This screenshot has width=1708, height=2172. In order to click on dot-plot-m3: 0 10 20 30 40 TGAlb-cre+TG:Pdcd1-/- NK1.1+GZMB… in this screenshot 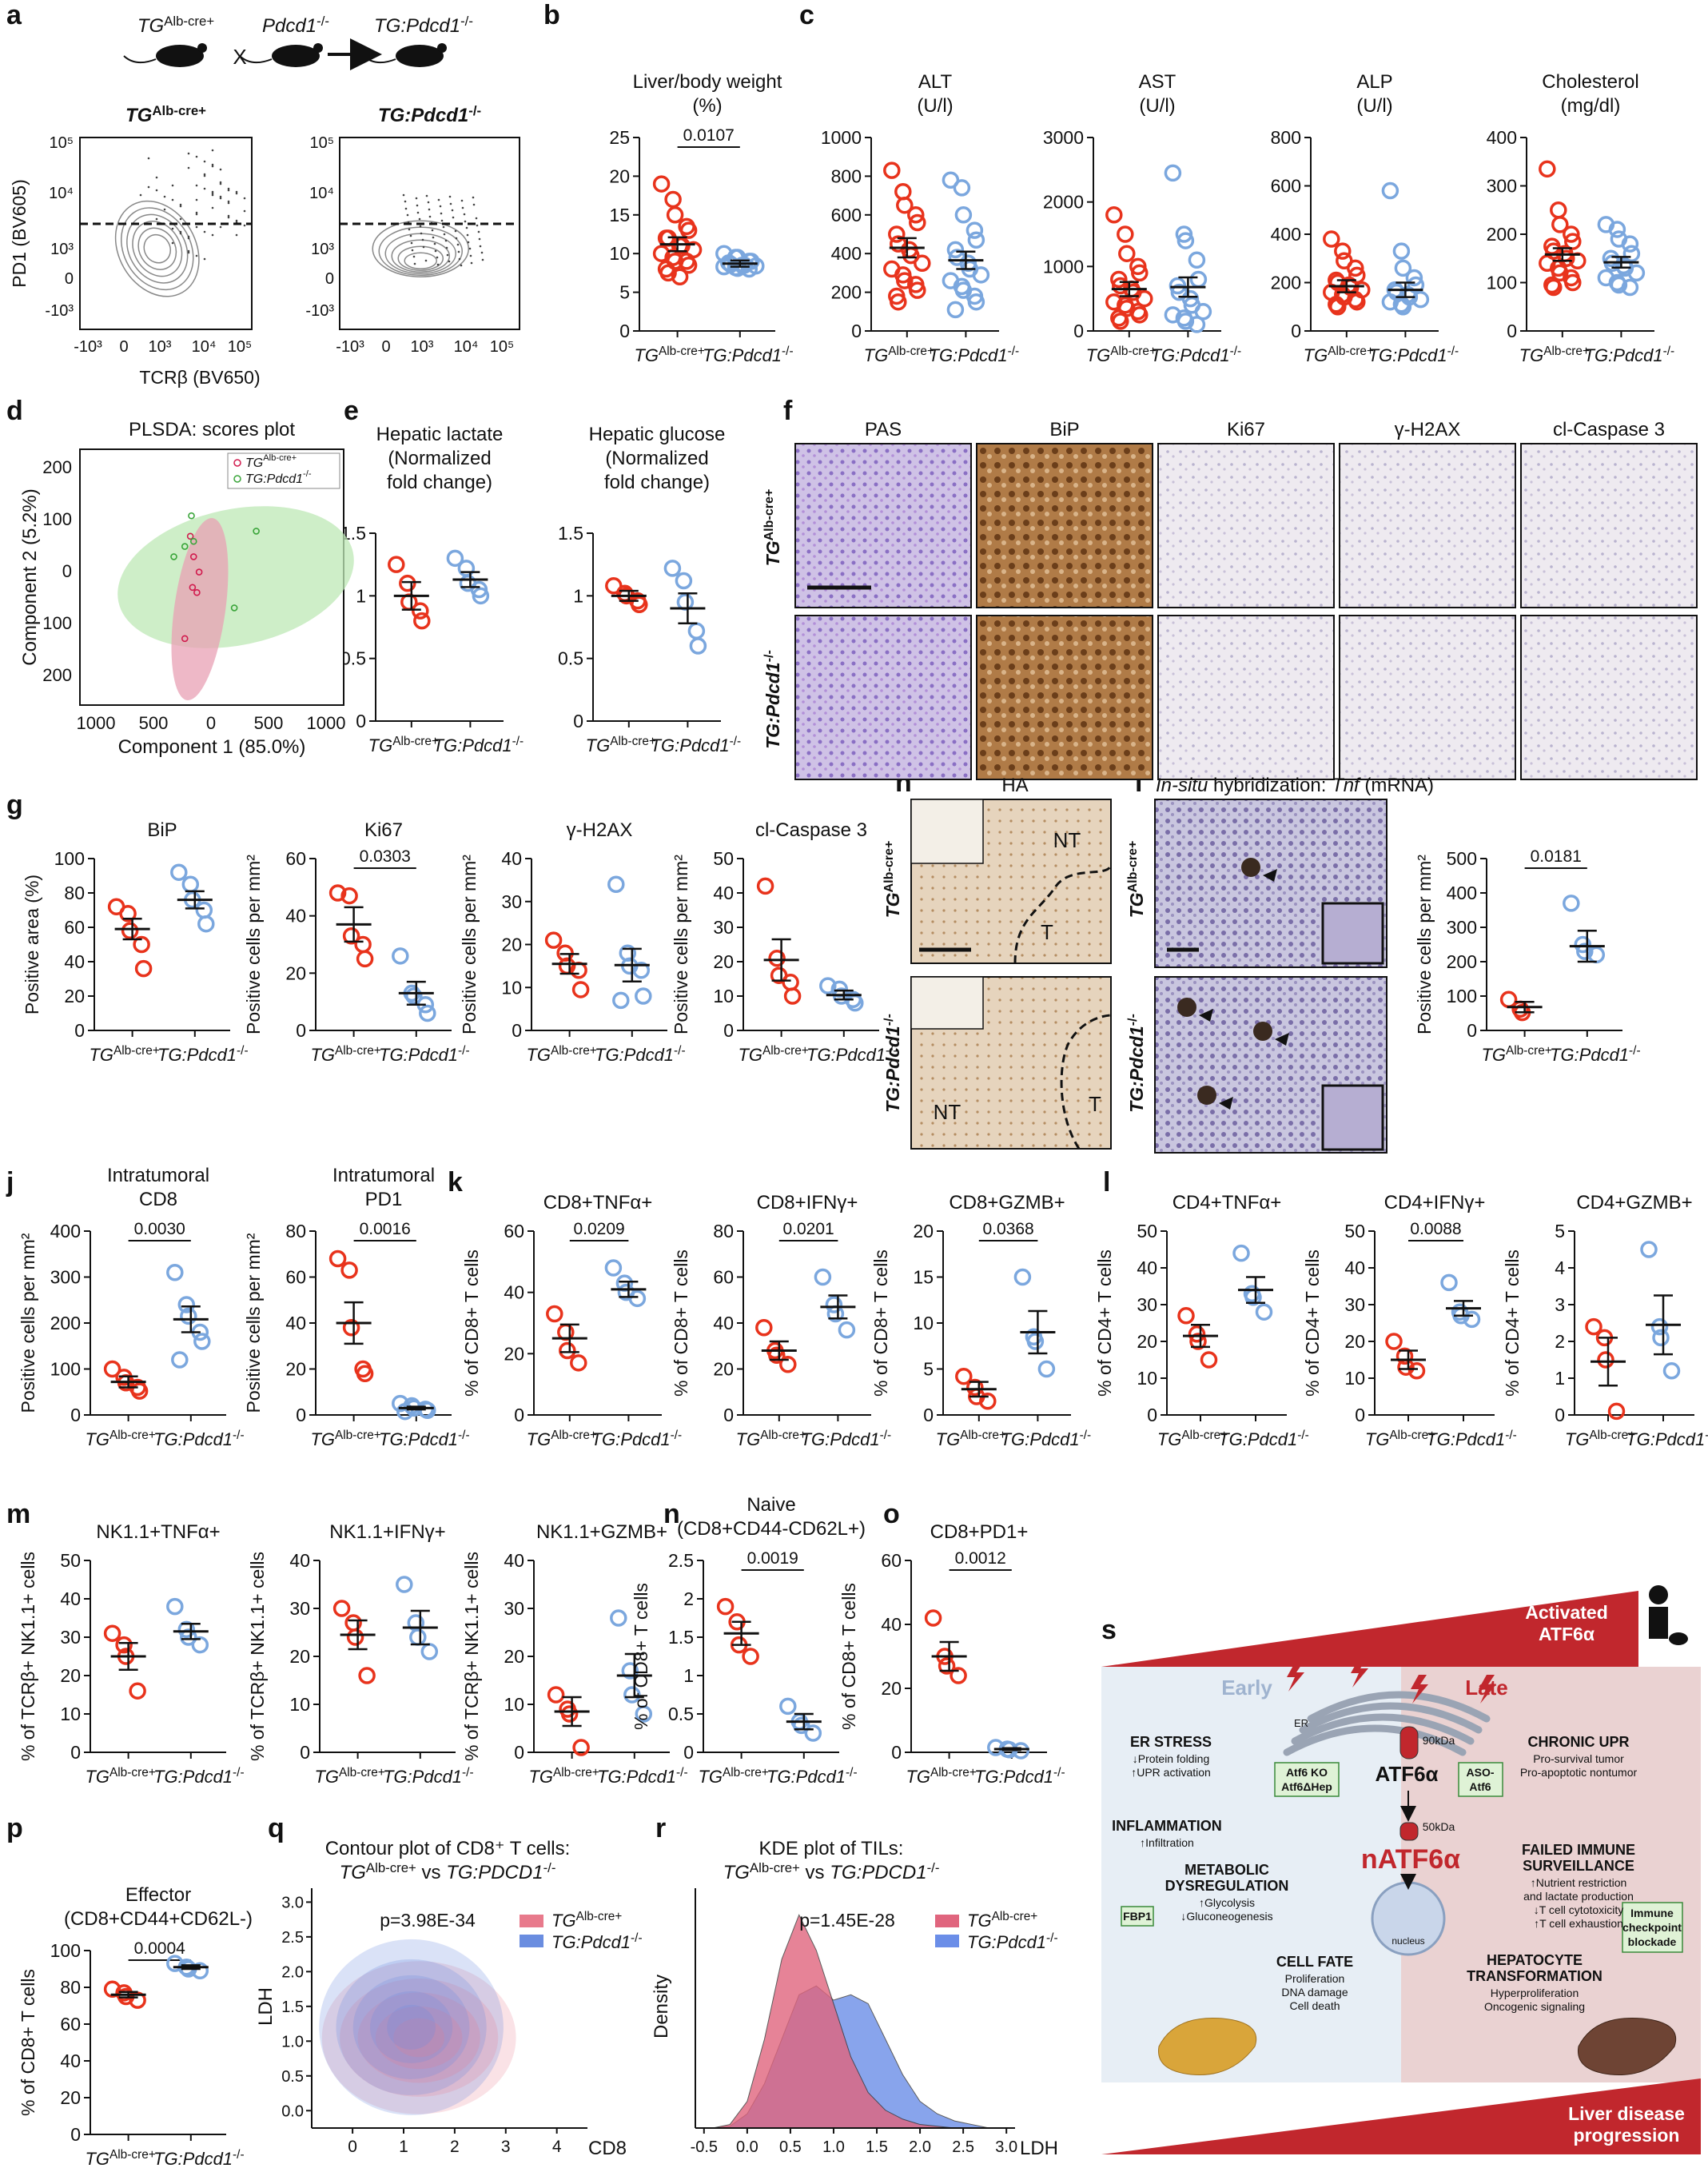, I will do `click(574, 1654)`.